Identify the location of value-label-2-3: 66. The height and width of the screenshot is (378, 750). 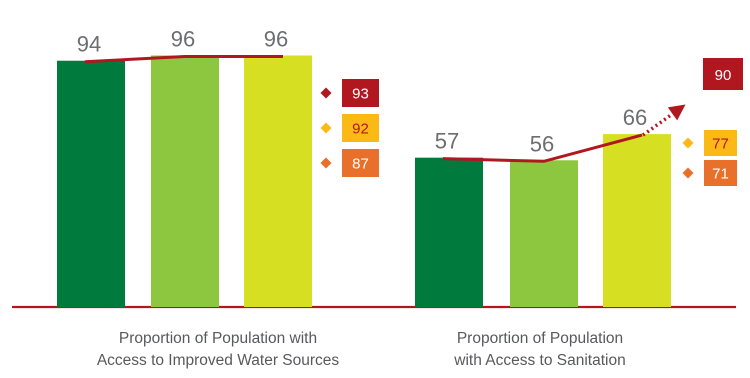
(635, 117).